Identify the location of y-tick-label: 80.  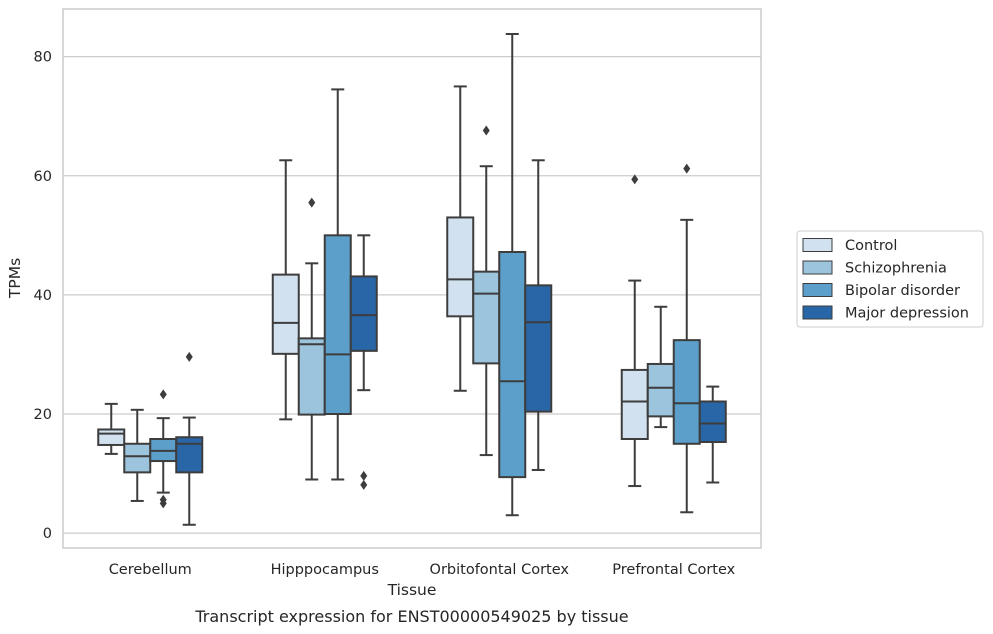
(43, 58).